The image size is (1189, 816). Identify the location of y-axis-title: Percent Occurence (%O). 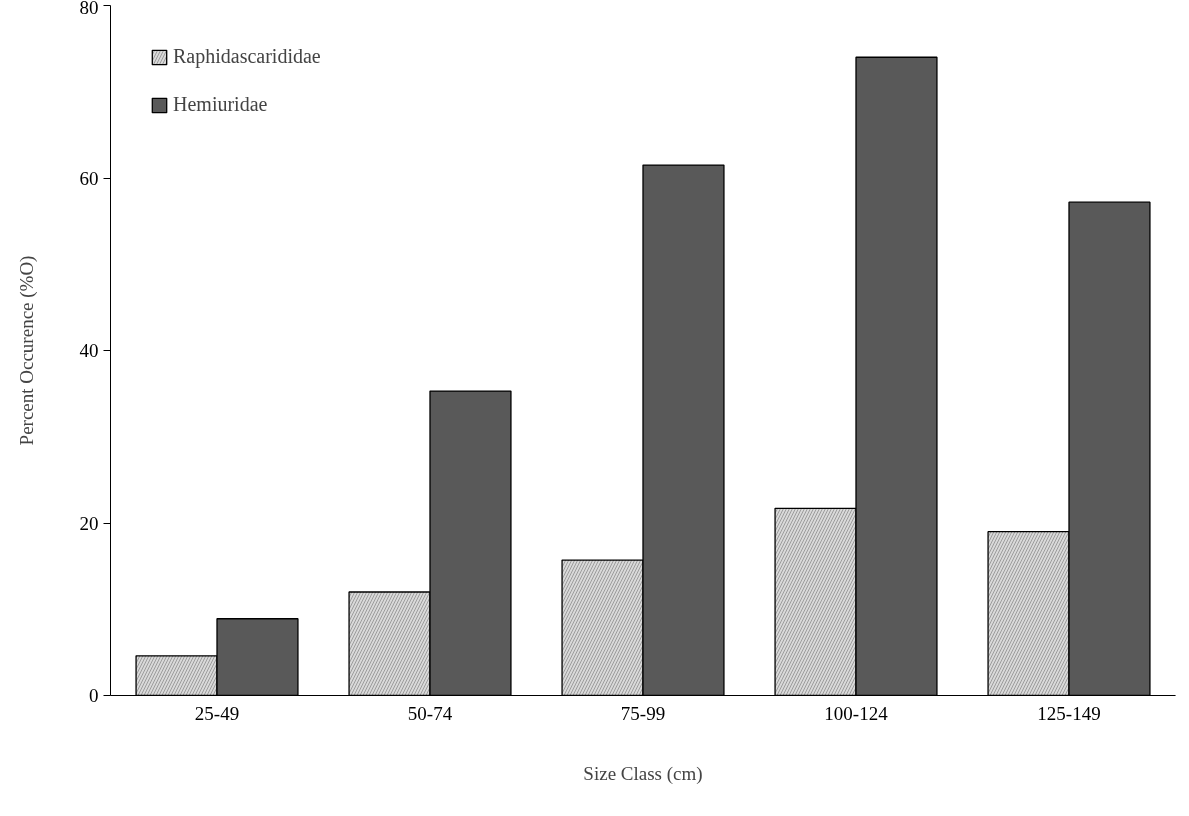
(26, 350).